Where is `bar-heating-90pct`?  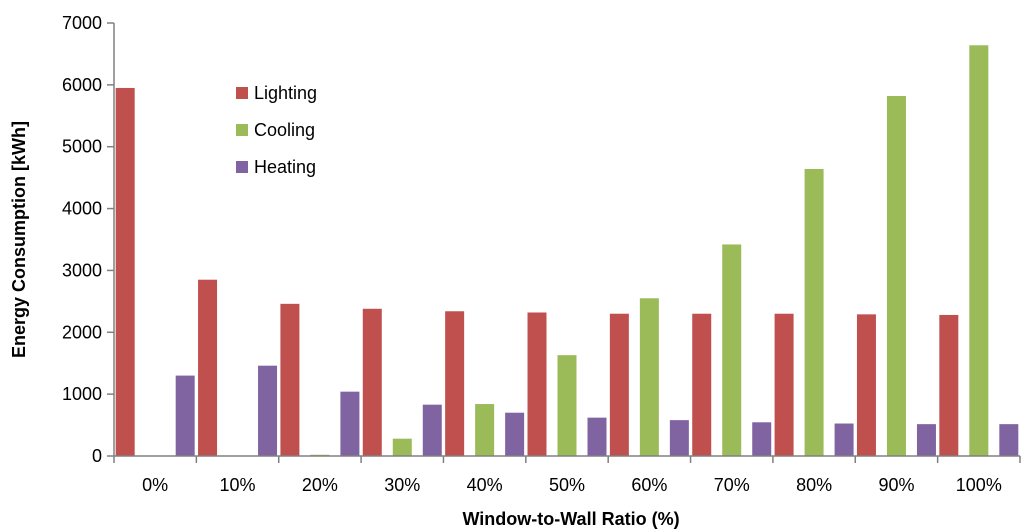 bar-heating-90pct is located at coordinates (926, 440).